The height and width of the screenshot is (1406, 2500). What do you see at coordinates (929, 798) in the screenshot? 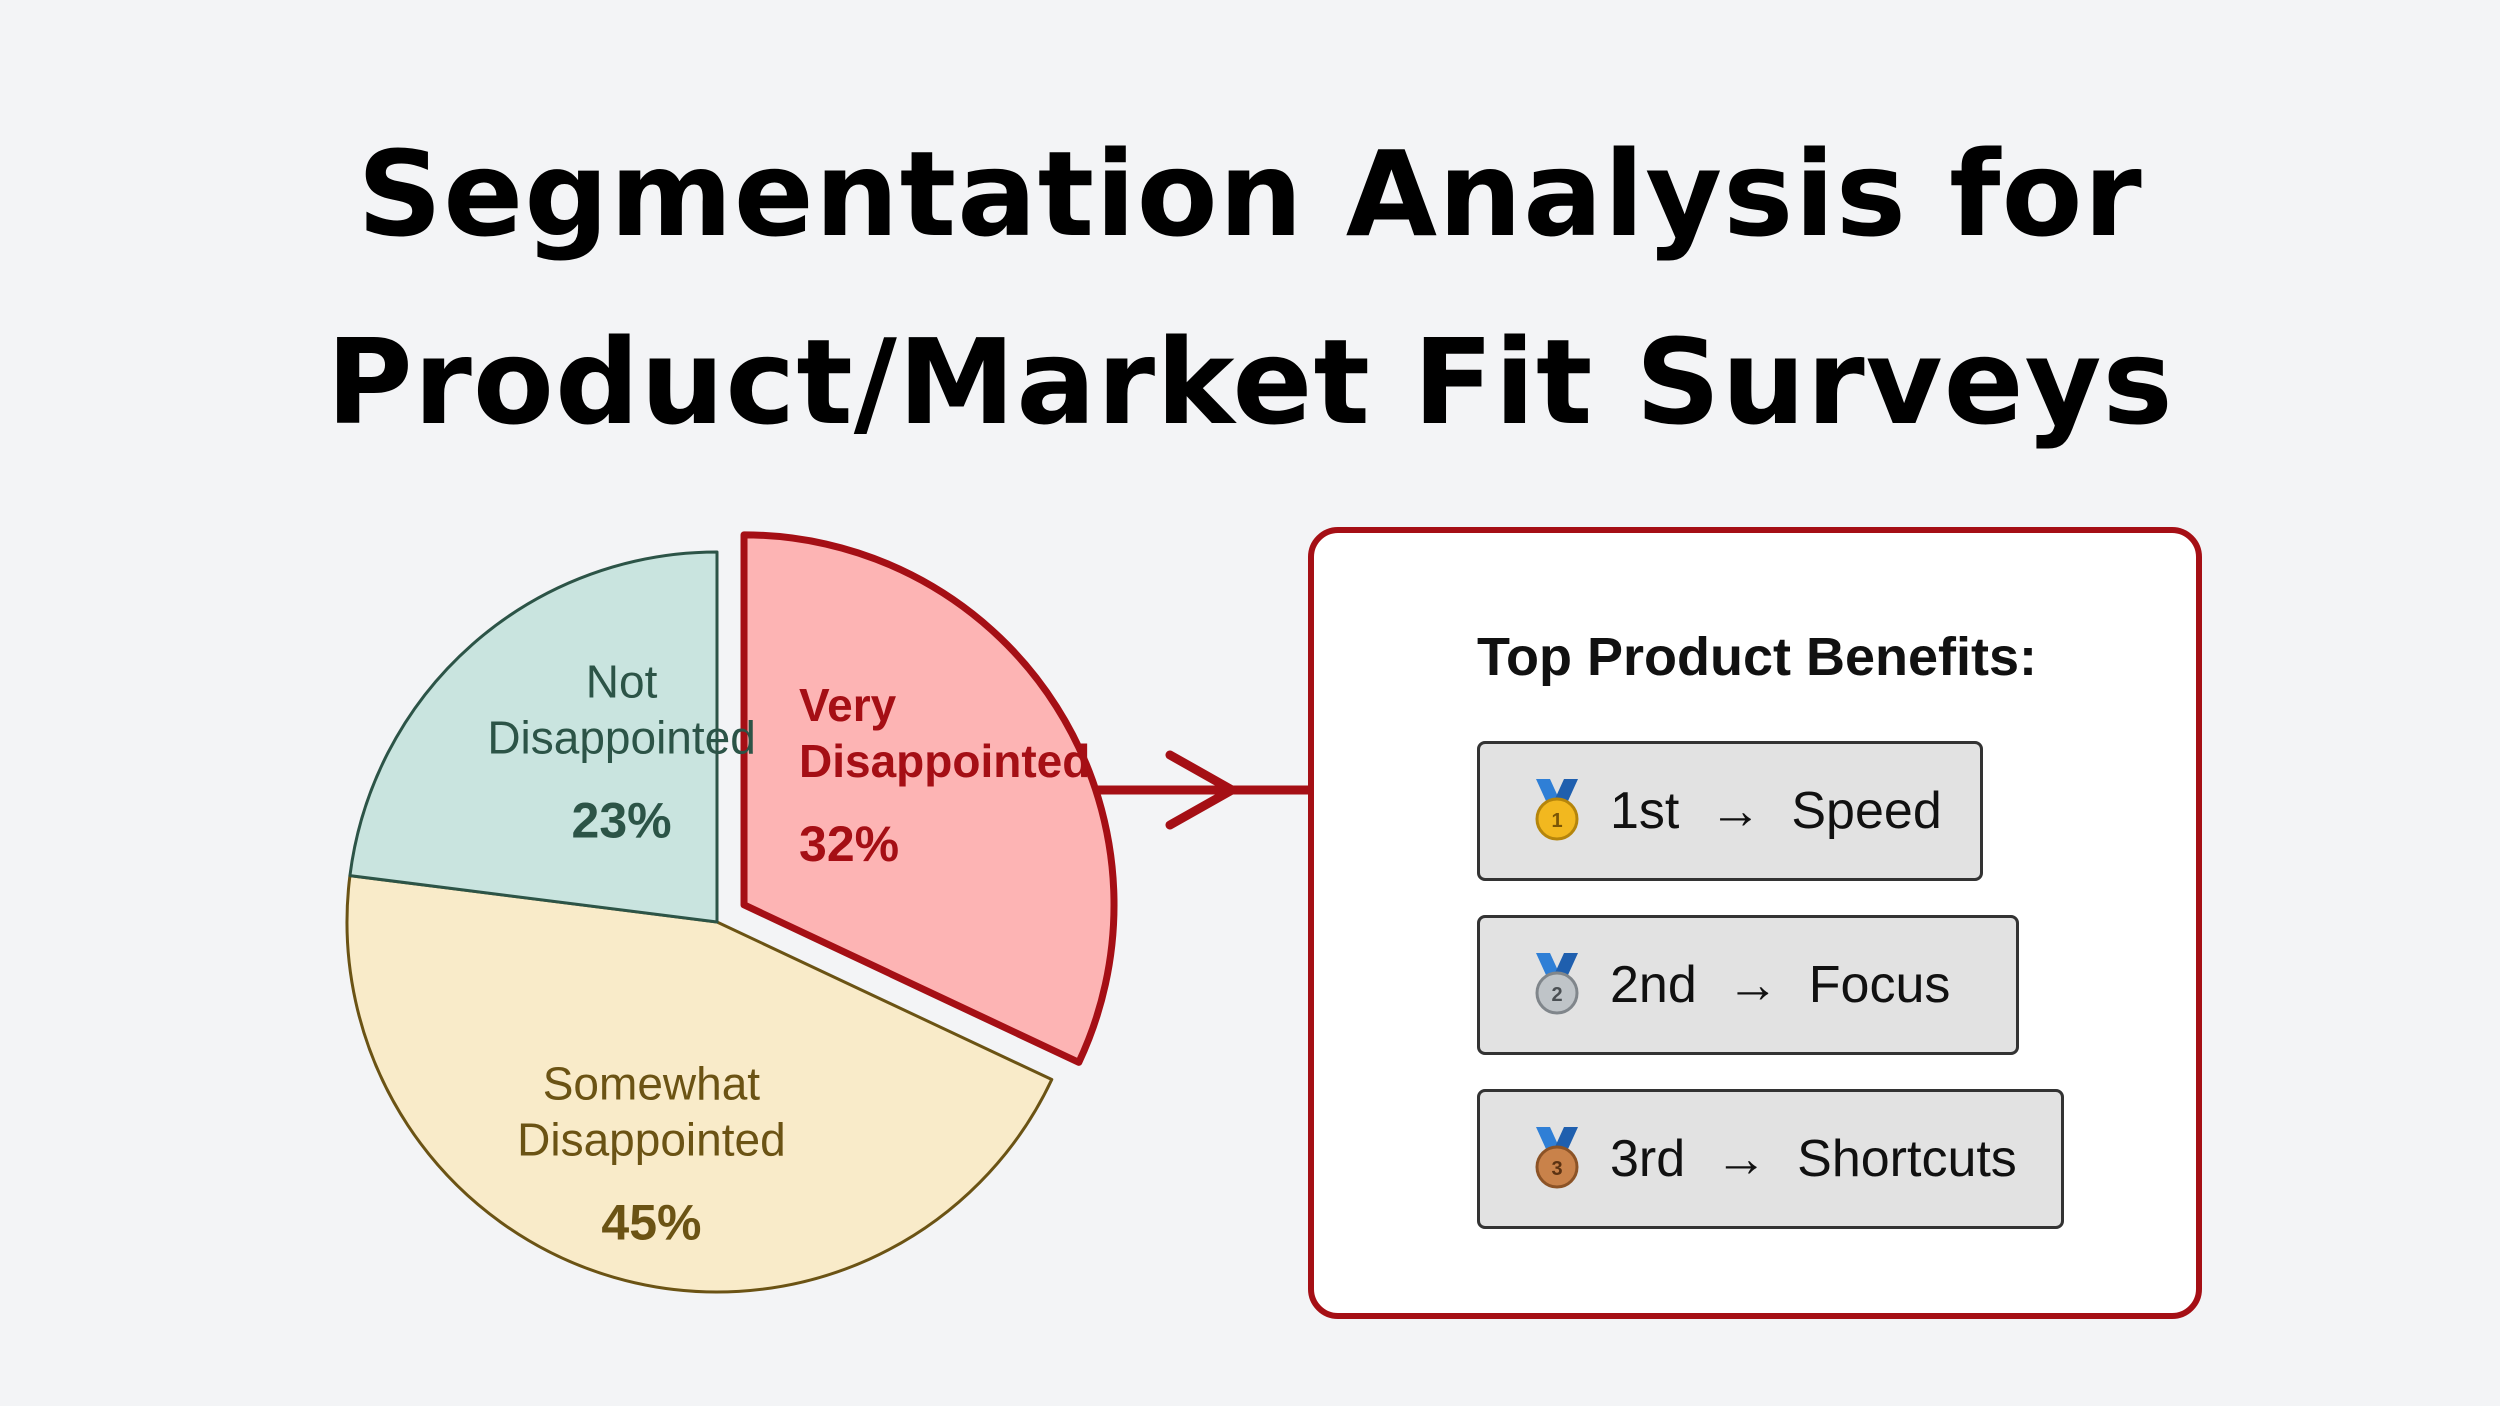
I see `pie-slice-very-disappointed` at bounding box center [929, 798].